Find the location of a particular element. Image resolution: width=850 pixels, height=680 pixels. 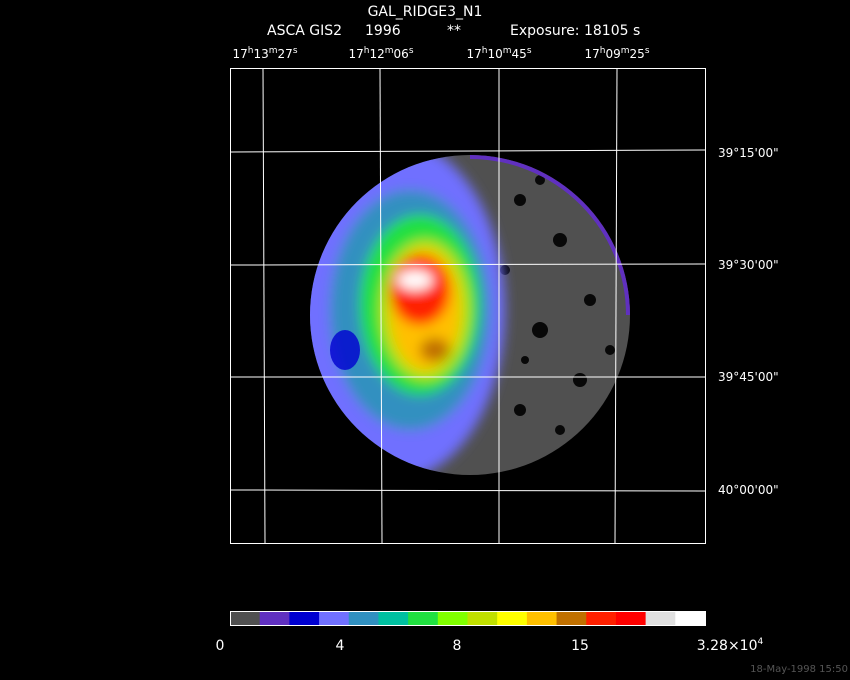

ra-value: 27 is located at coordinates (285, 54).